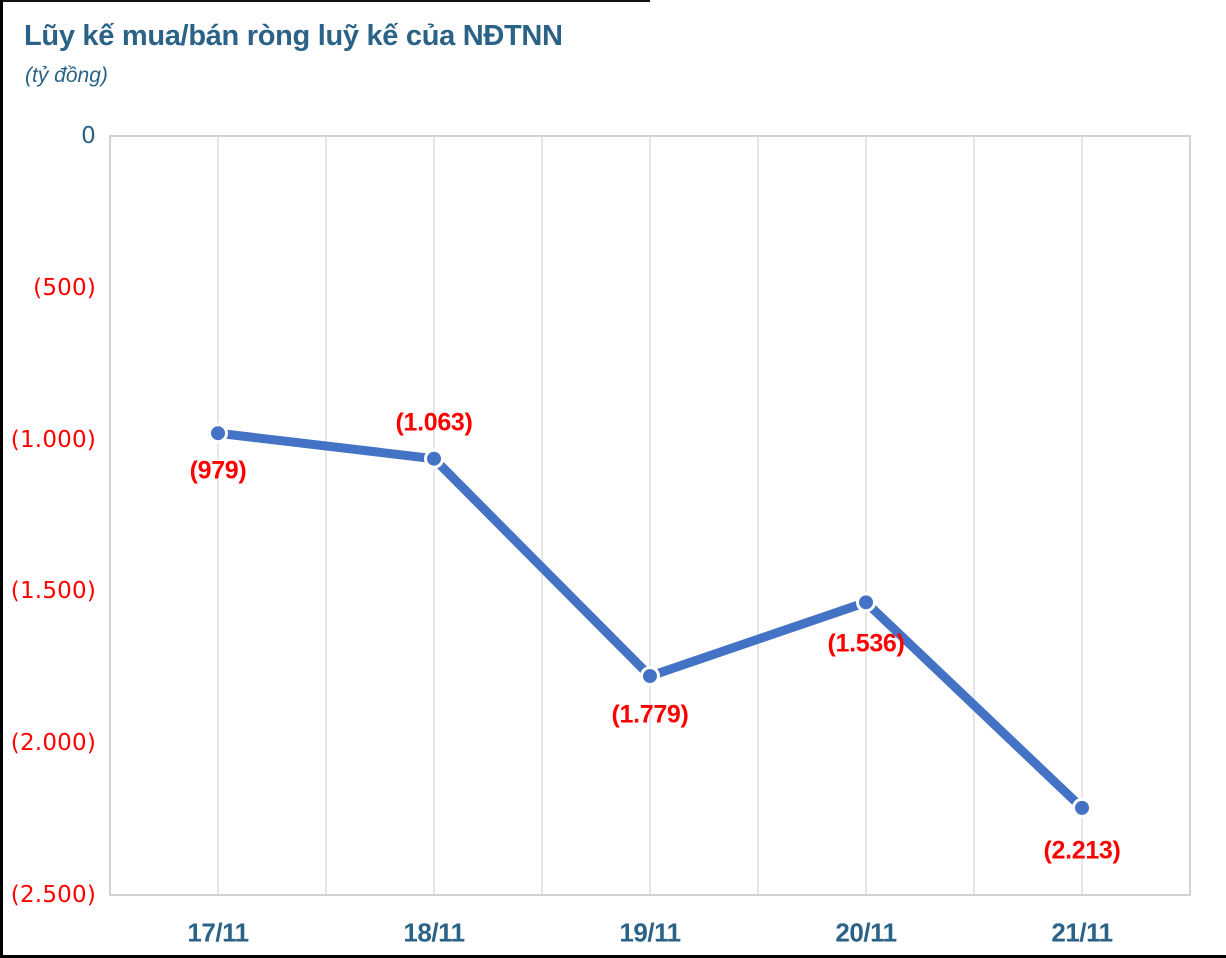 The image size is (1226, 958). Describe the element at coordinates (325, 1) in the screenshot. I see `screen-border-top` at that location.